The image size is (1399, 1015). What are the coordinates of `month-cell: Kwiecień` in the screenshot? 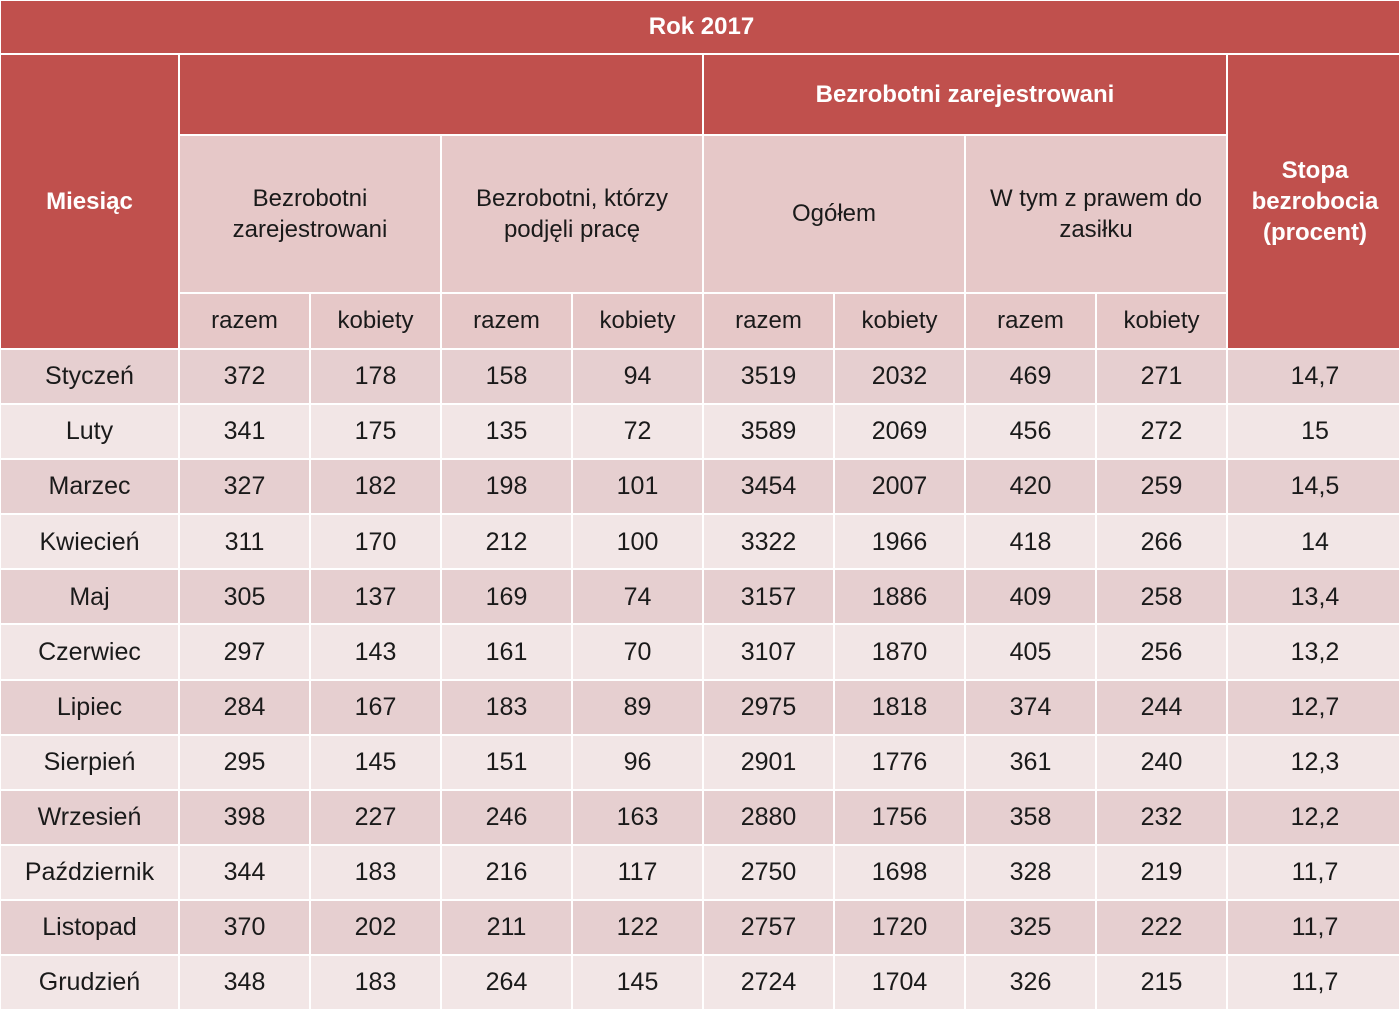 It's located at (89, 542).